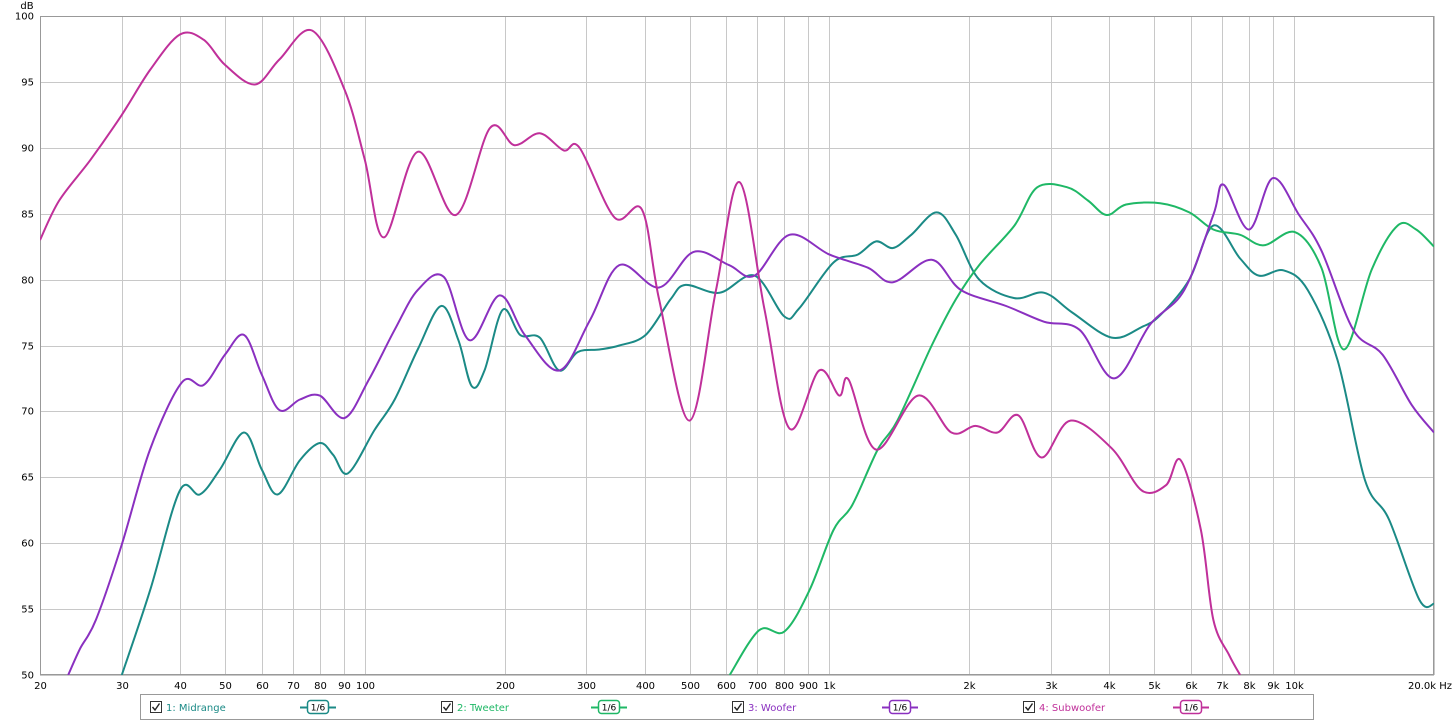  Describe the element at coordinates (1109, 686) in the screenshot. I see `x-tick-label: 4k` at that location.